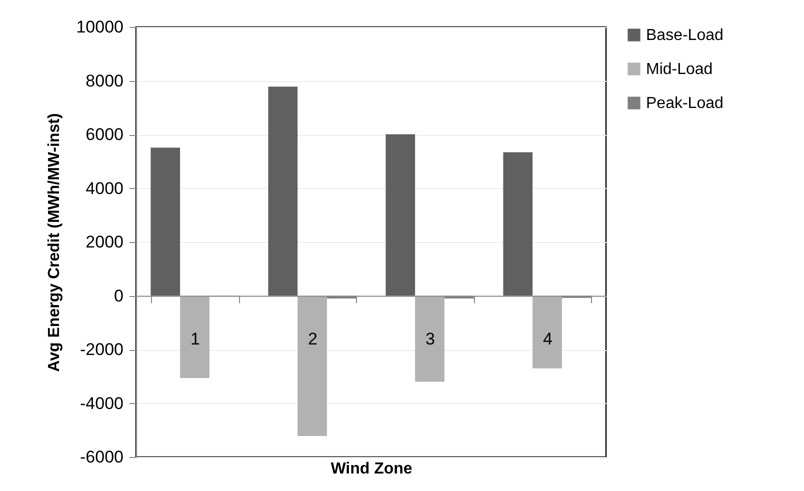 The image size is (804, 491). Describe the element at coordinates (371, 469) in the screenshot. I see `x-axis-title: Wind Zone` at that location.